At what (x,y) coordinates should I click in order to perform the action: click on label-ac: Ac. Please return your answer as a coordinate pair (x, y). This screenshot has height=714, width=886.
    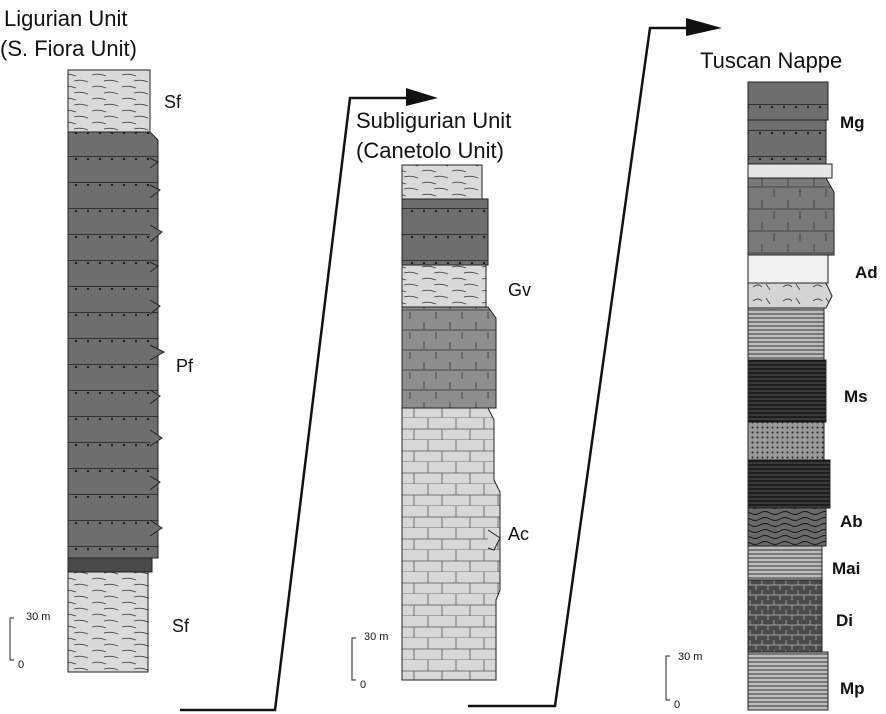
    Looking at the image, I should click on (518, 534).